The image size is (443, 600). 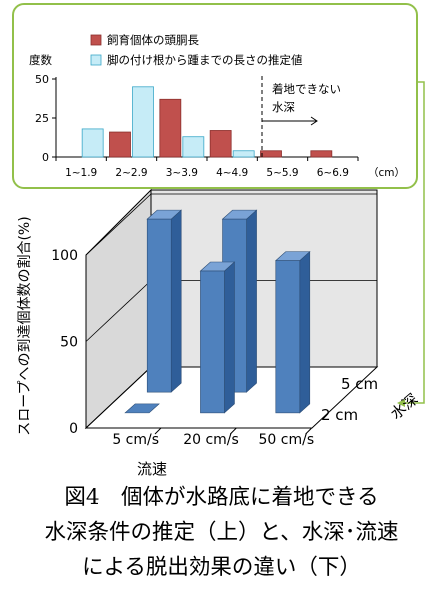 What do you see at coordinates (221, 567) in the screenshot?
I see `caption-line-3: による脱出効果の違い（下）` at bounding box center [221, 567].